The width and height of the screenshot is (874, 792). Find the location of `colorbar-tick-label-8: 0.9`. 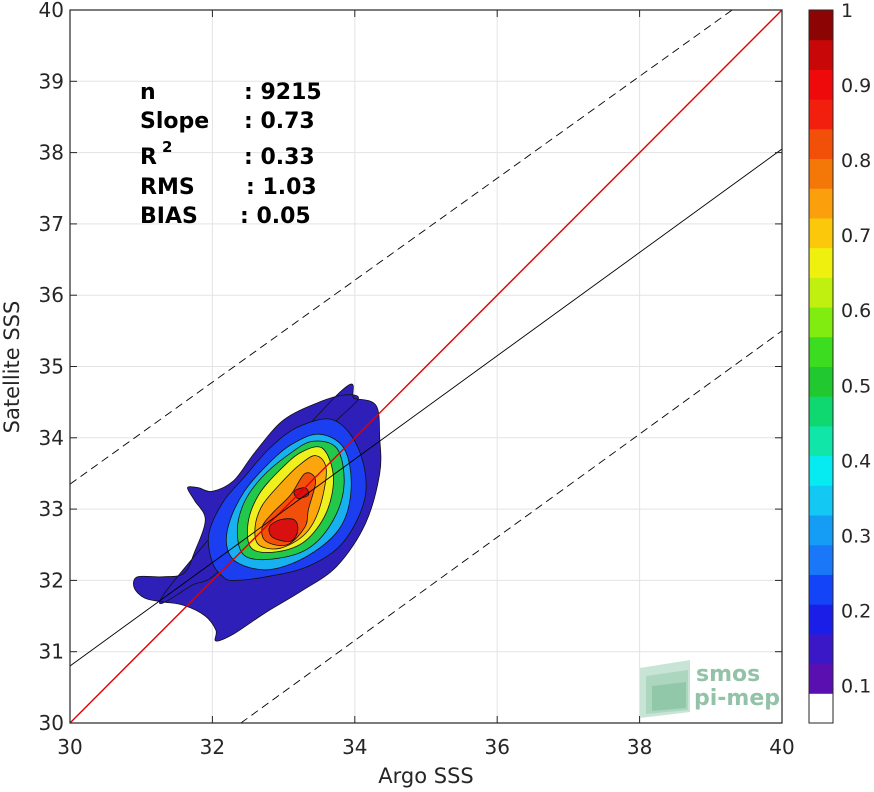

colorbar-tick-label-8: 0.9 is located at coordinates (856, 86).